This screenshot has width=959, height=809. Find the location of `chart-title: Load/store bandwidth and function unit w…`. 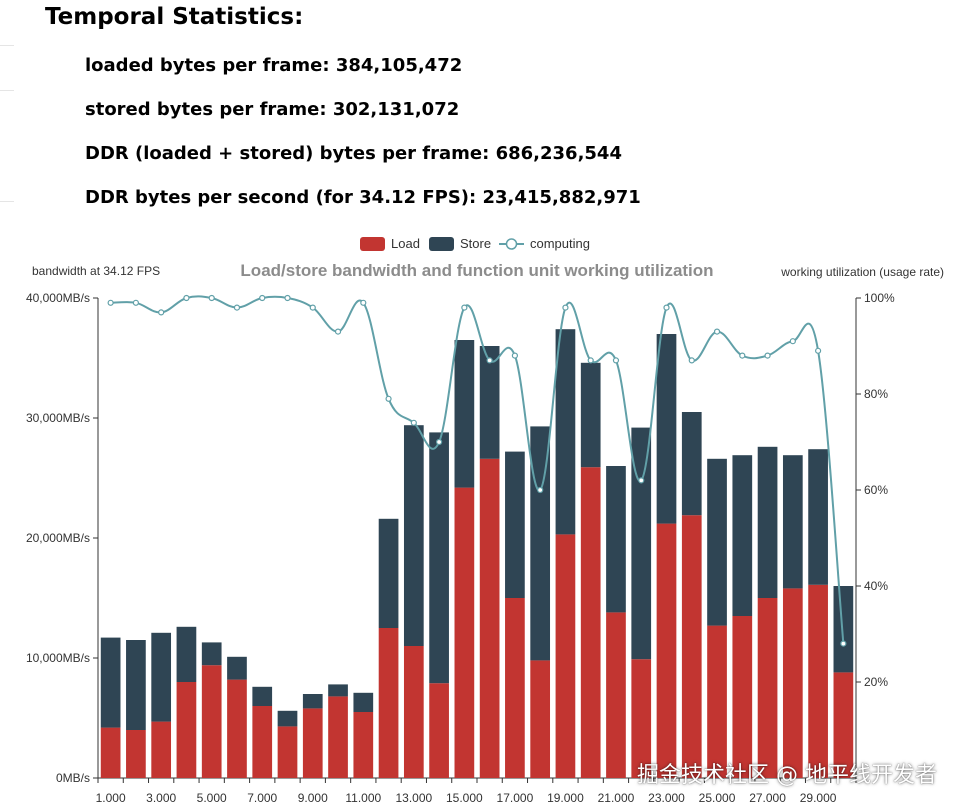

chart-title: Load/store bandwidth and function unit w… is located at coordinates (476, 270).